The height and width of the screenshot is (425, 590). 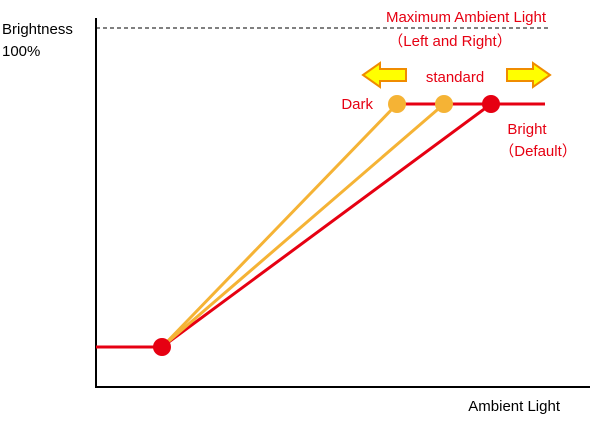 I want to click on right-arrow, so click(x=529, y=75).